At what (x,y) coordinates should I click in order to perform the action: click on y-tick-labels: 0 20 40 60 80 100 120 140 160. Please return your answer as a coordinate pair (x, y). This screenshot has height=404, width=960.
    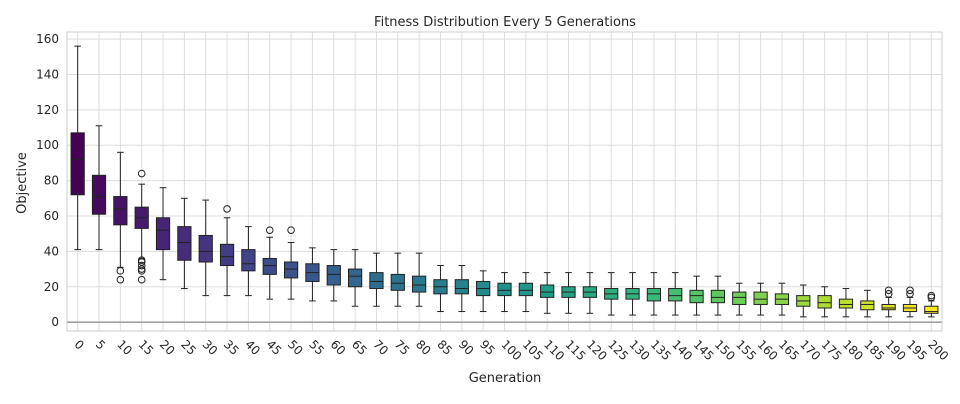
    Looking at the image, I should click on (47, 180).